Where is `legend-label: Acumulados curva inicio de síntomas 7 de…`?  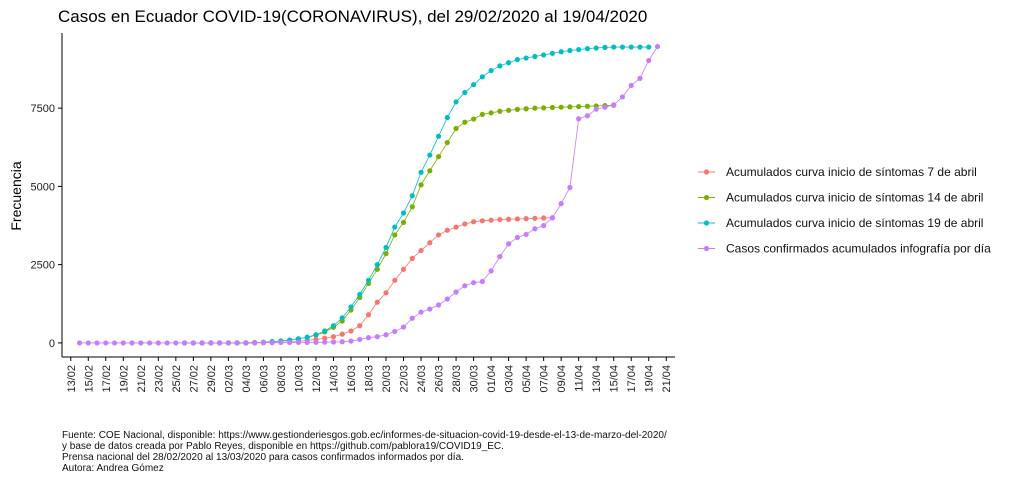
legend-label: Acumulados curva inicio de síntomas 7 de… is located at coordinates (851, 172).